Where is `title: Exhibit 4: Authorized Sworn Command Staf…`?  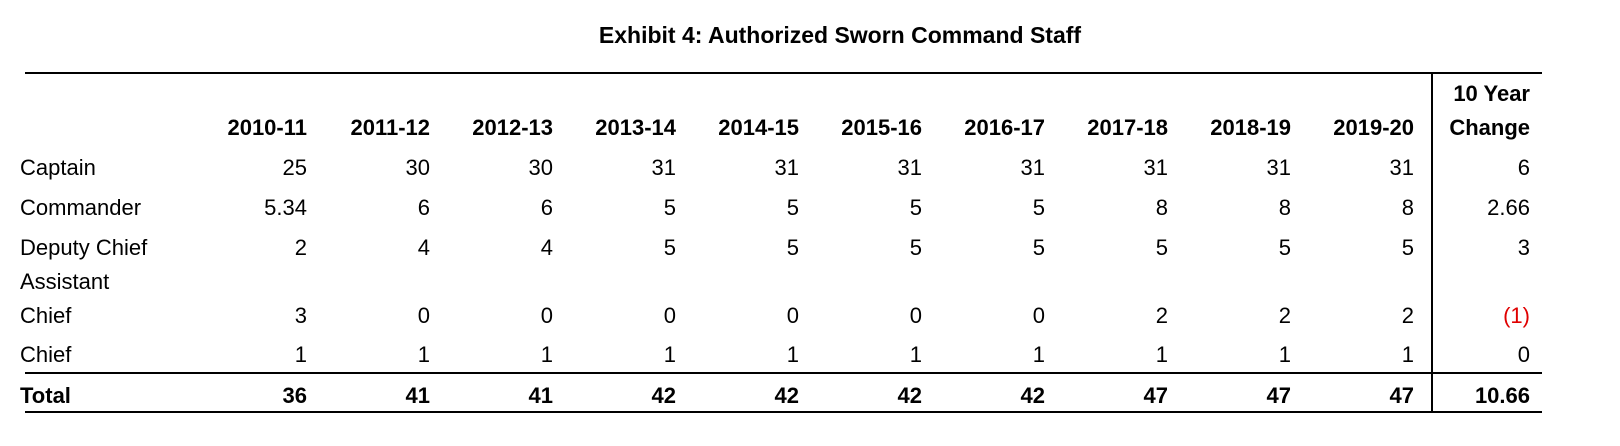
title: Exhibit 4: Authorized Sworn Command Staf… is located at coordinates (840, 35).